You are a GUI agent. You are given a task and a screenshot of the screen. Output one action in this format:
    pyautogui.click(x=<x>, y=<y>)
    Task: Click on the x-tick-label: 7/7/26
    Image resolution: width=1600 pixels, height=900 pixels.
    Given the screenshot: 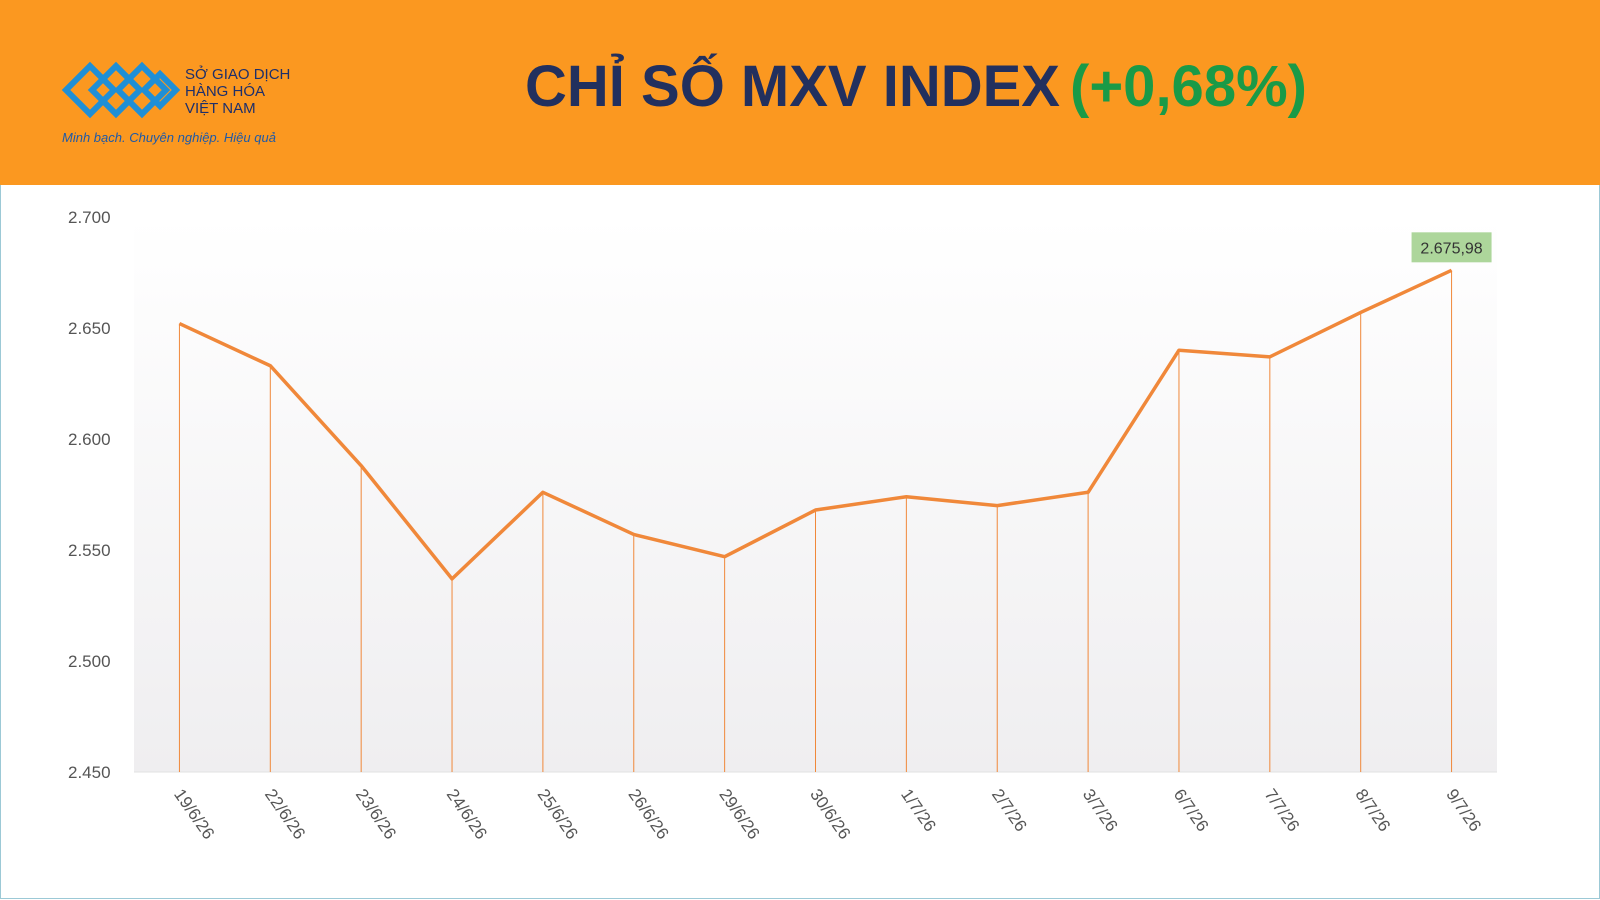 What is the action you would take?
    pyautogui.click(x=1282, y=810)
    